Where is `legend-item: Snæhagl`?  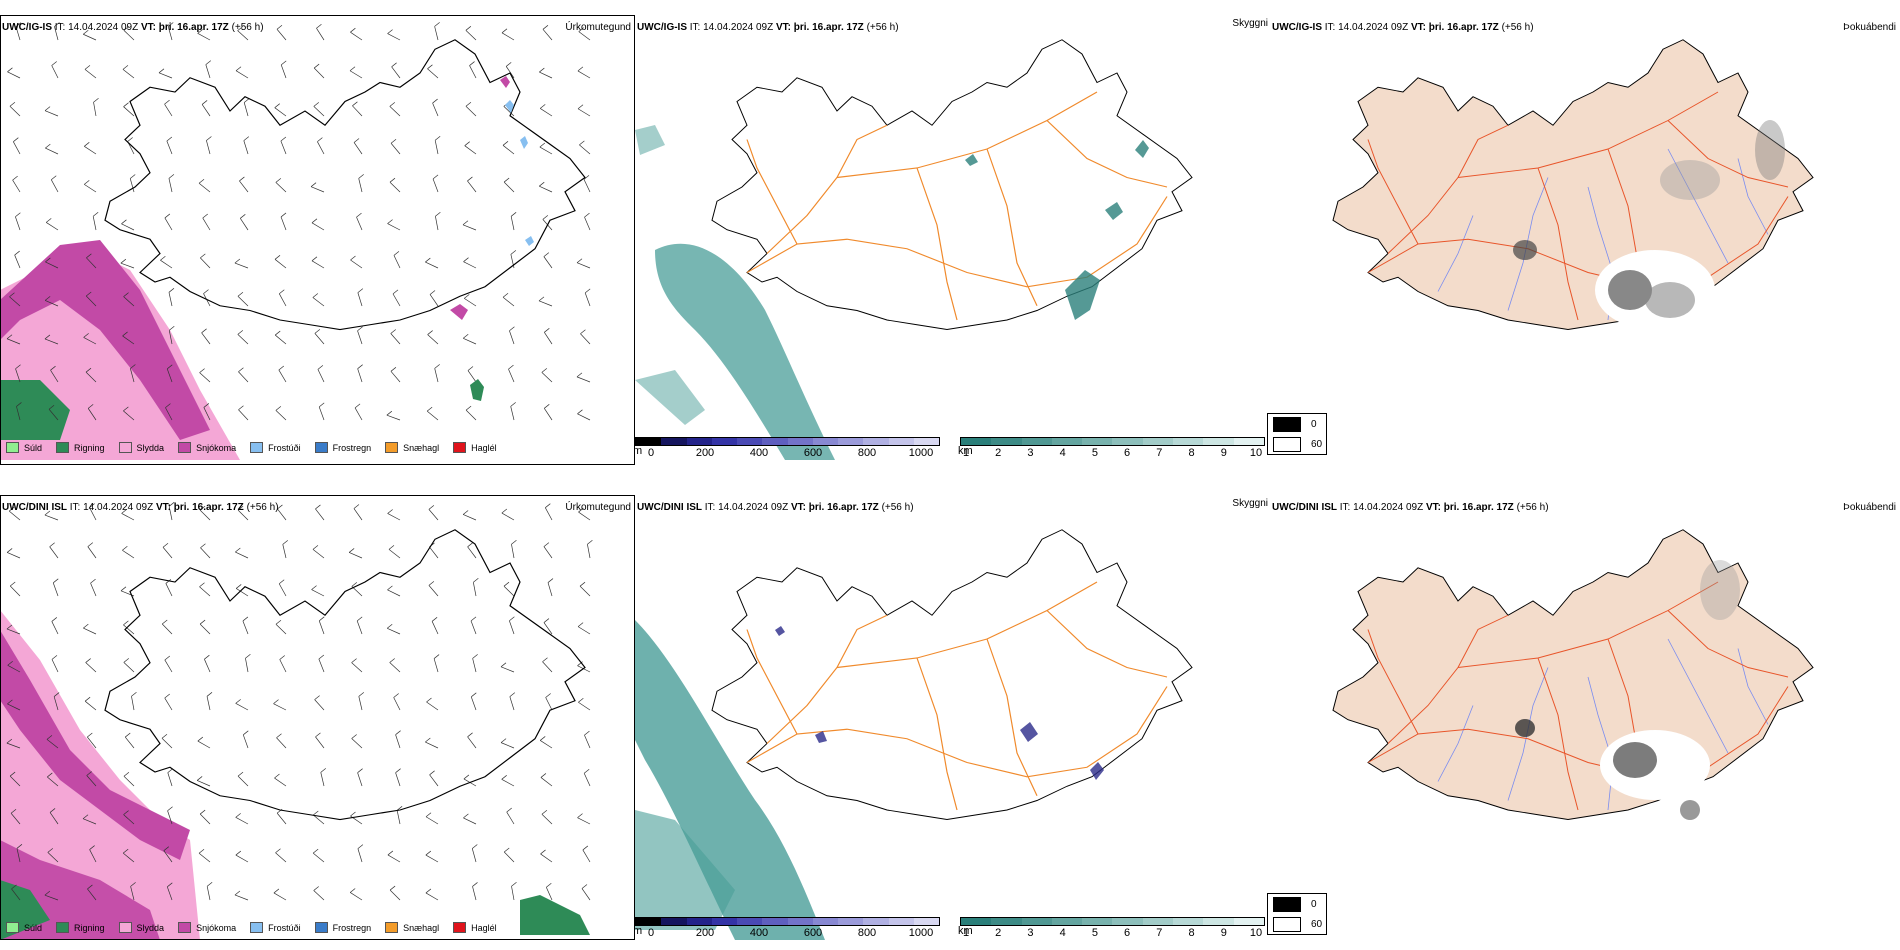
legend-item: Snæhagl is located at coordinates (412, 447).